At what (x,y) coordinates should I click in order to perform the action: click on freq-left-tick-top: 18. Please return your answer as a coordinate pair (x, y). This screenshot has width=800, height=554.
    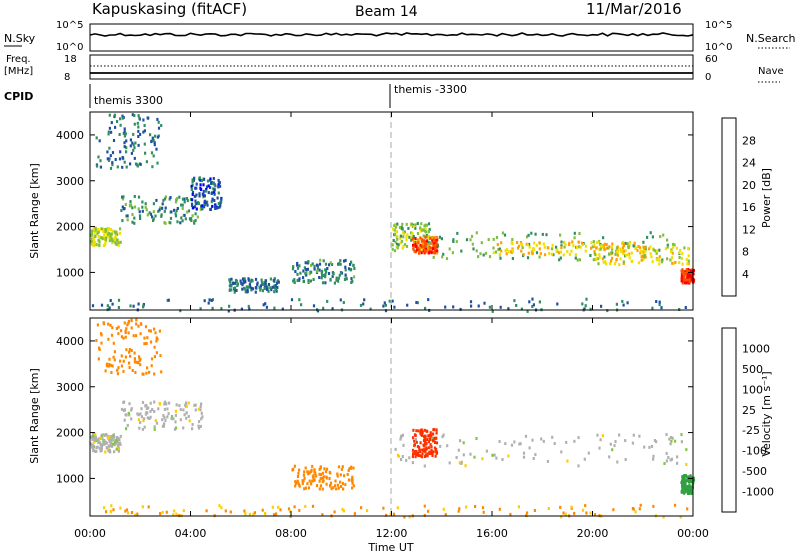
    Looking at the image, I should click on (70, 59).